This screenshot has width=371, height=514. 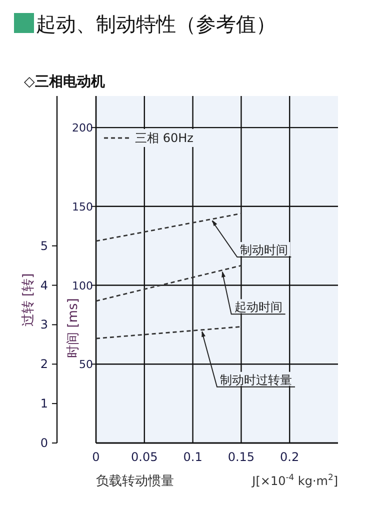 What do you see at coordinates (44, 443) in the screenshot?
I see `y2-tick-label: 0` at bounding box center [44, 443].